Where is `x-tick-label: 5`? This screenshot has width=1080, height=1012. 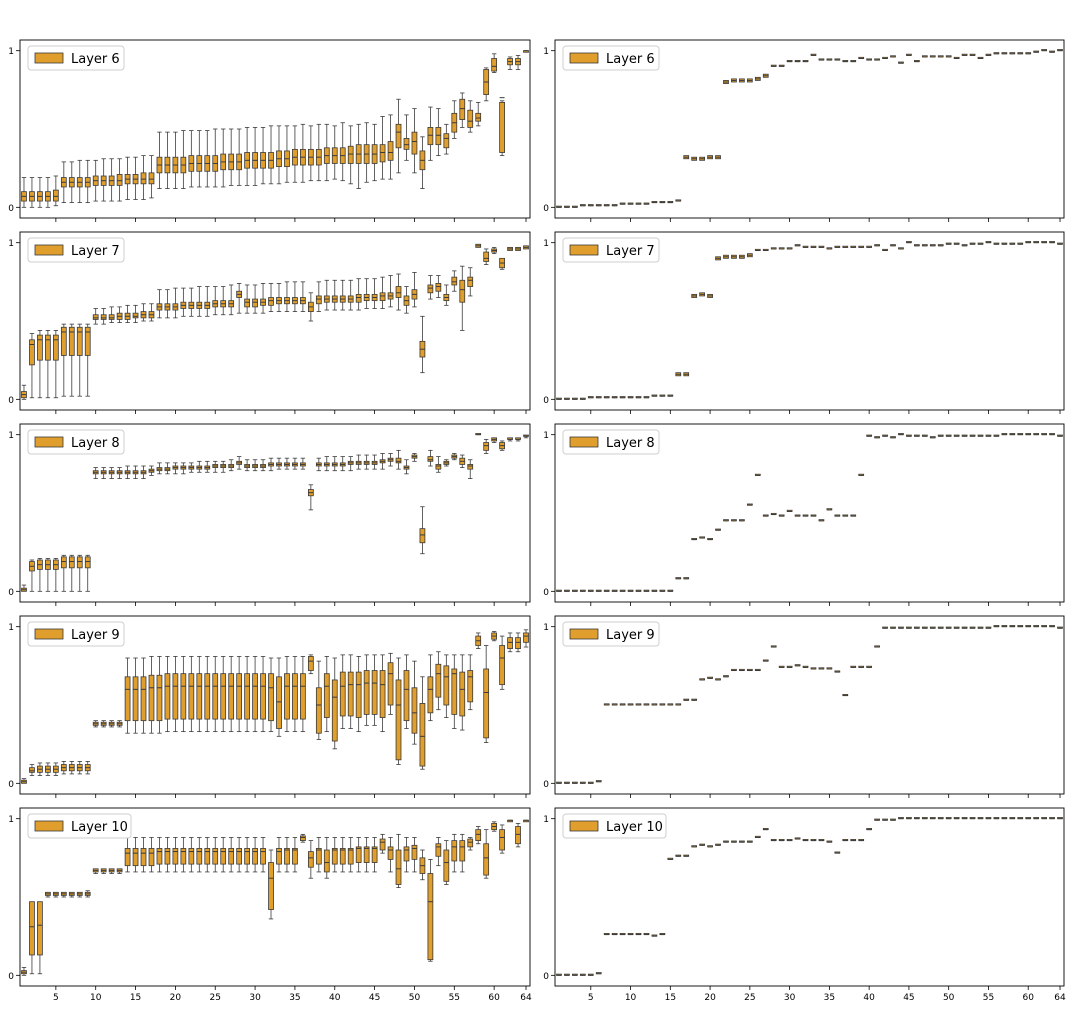
x-tick-label: 5 is located at coordinates (591, 998).